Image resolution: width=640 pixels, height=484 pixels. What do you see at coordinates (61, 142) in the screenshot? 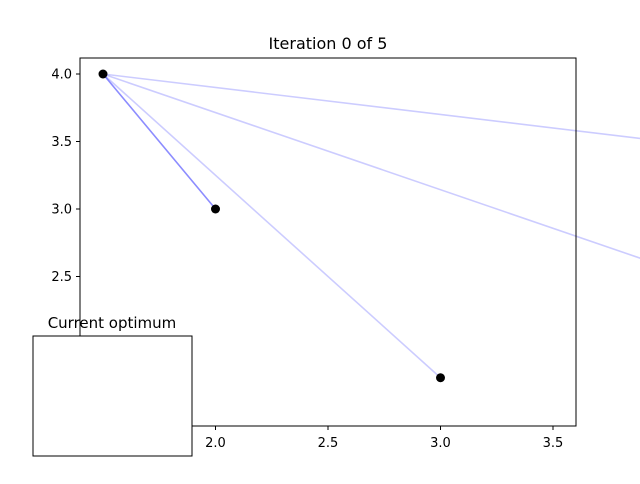
I see `y-tick-label-2: 3.5` at bounding box center [61, 142].